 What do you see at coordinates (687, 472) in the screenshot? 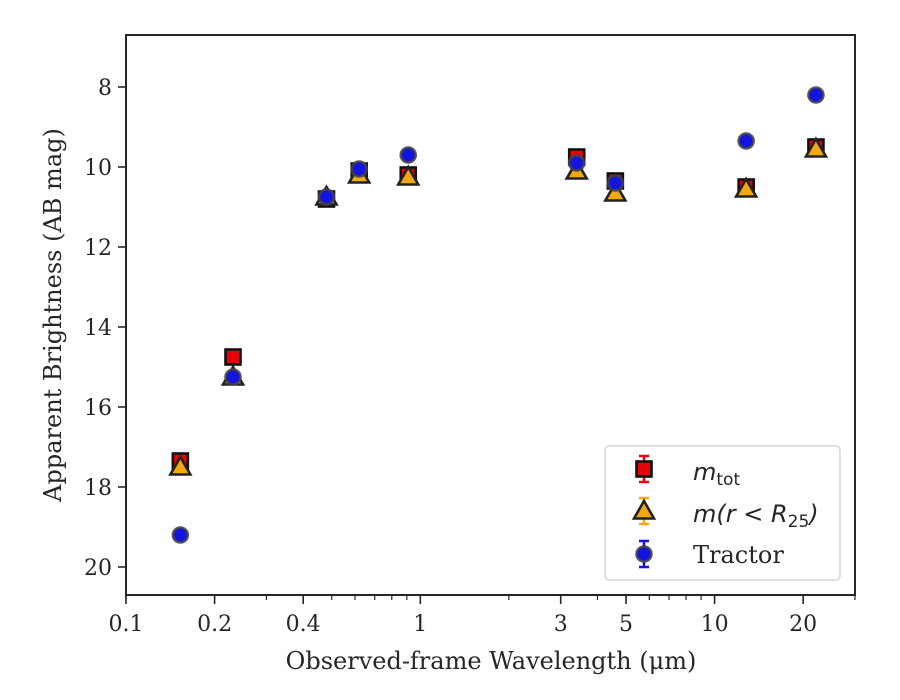
I see `legend-entry-m-tot: mtot` at bounding box center [687, 472].